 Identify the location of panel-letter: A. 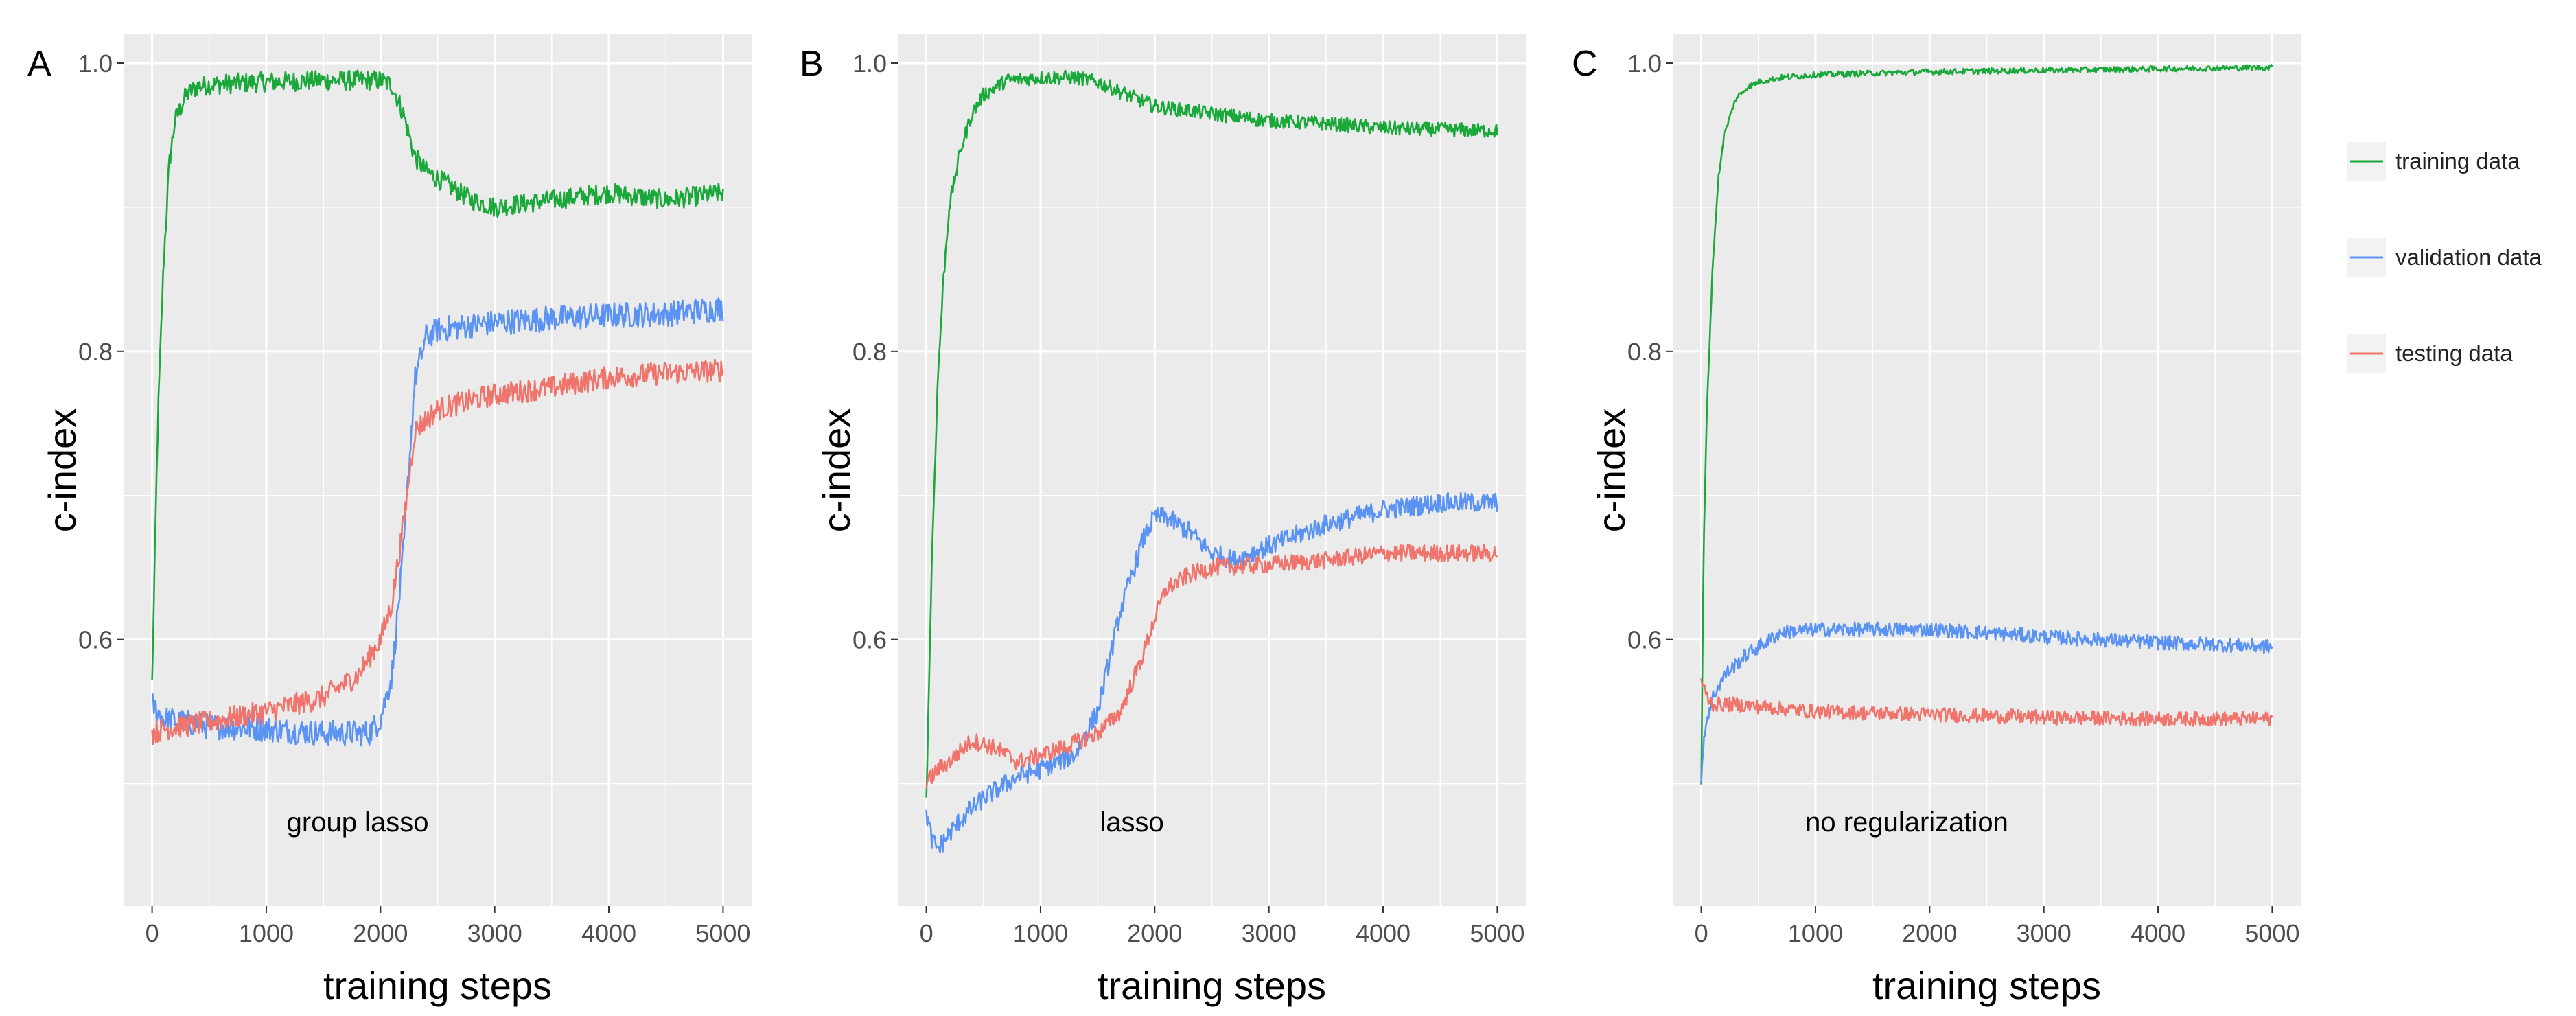
(39, 64).